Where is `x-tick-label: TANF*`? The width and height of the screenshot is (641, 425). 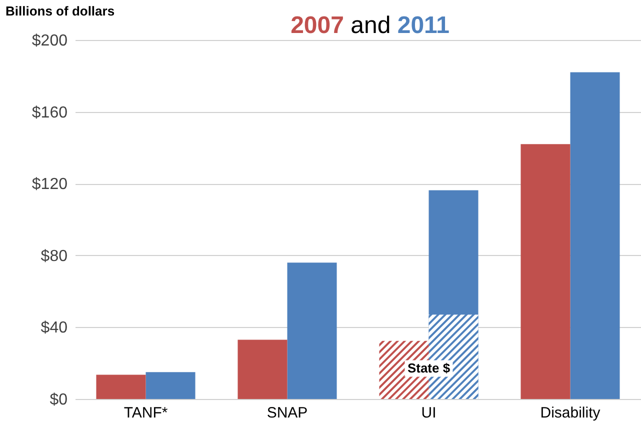 x-tick-label: TANF* is located at coordinates (146, 413).